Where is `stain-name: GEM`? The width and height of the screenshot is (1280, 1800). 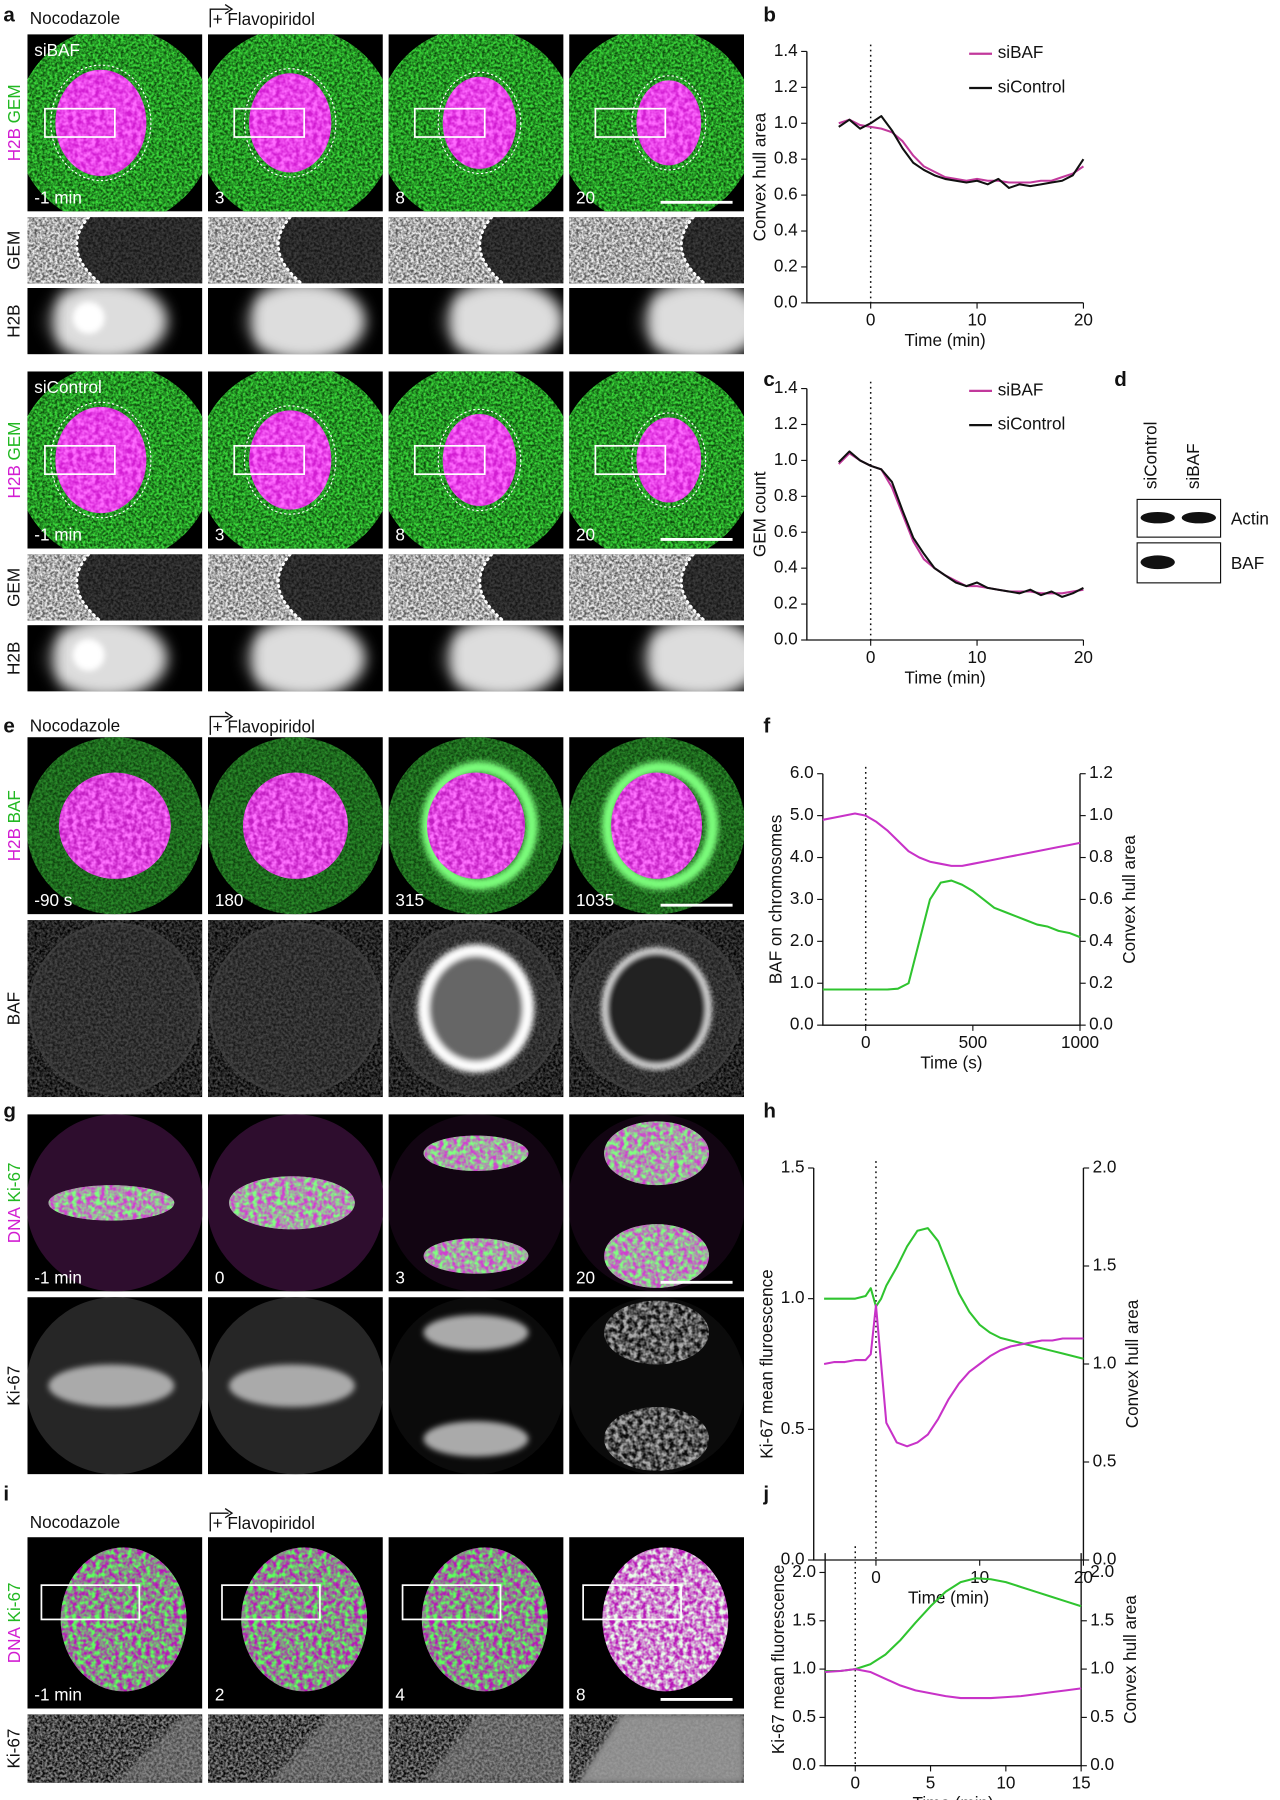
stain-name: GEM is located at coordinates (13, 441).